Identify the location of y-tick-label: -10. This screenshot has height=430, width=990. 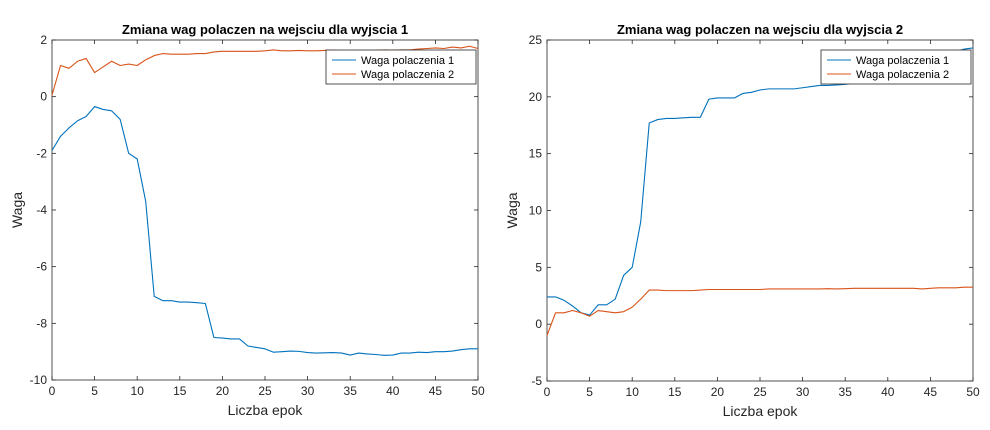
(39, 380).